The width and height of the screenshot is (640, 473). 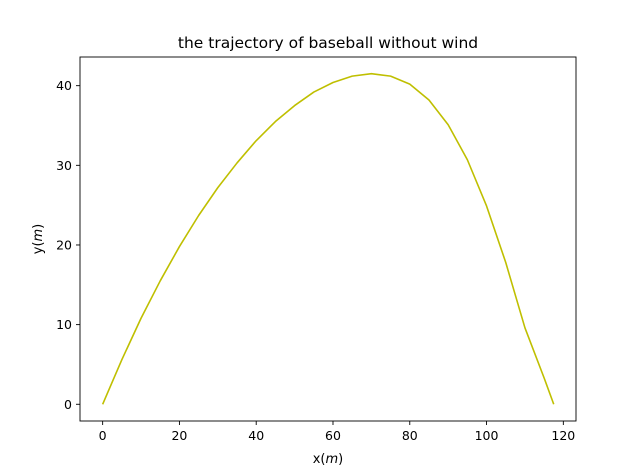 What do you see at coordinates (64, 85) in the screenshot?
I see `y-tick-label: 40` at bounding box center [64, 85].